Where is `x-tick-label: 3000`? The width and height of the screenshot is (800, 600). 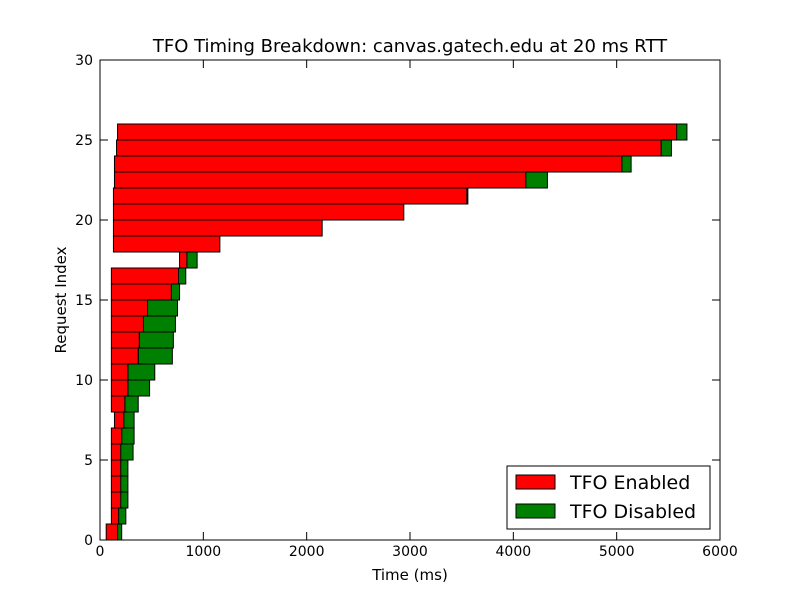
x-tick-label: 3000 is located at coordinates (410, 552).